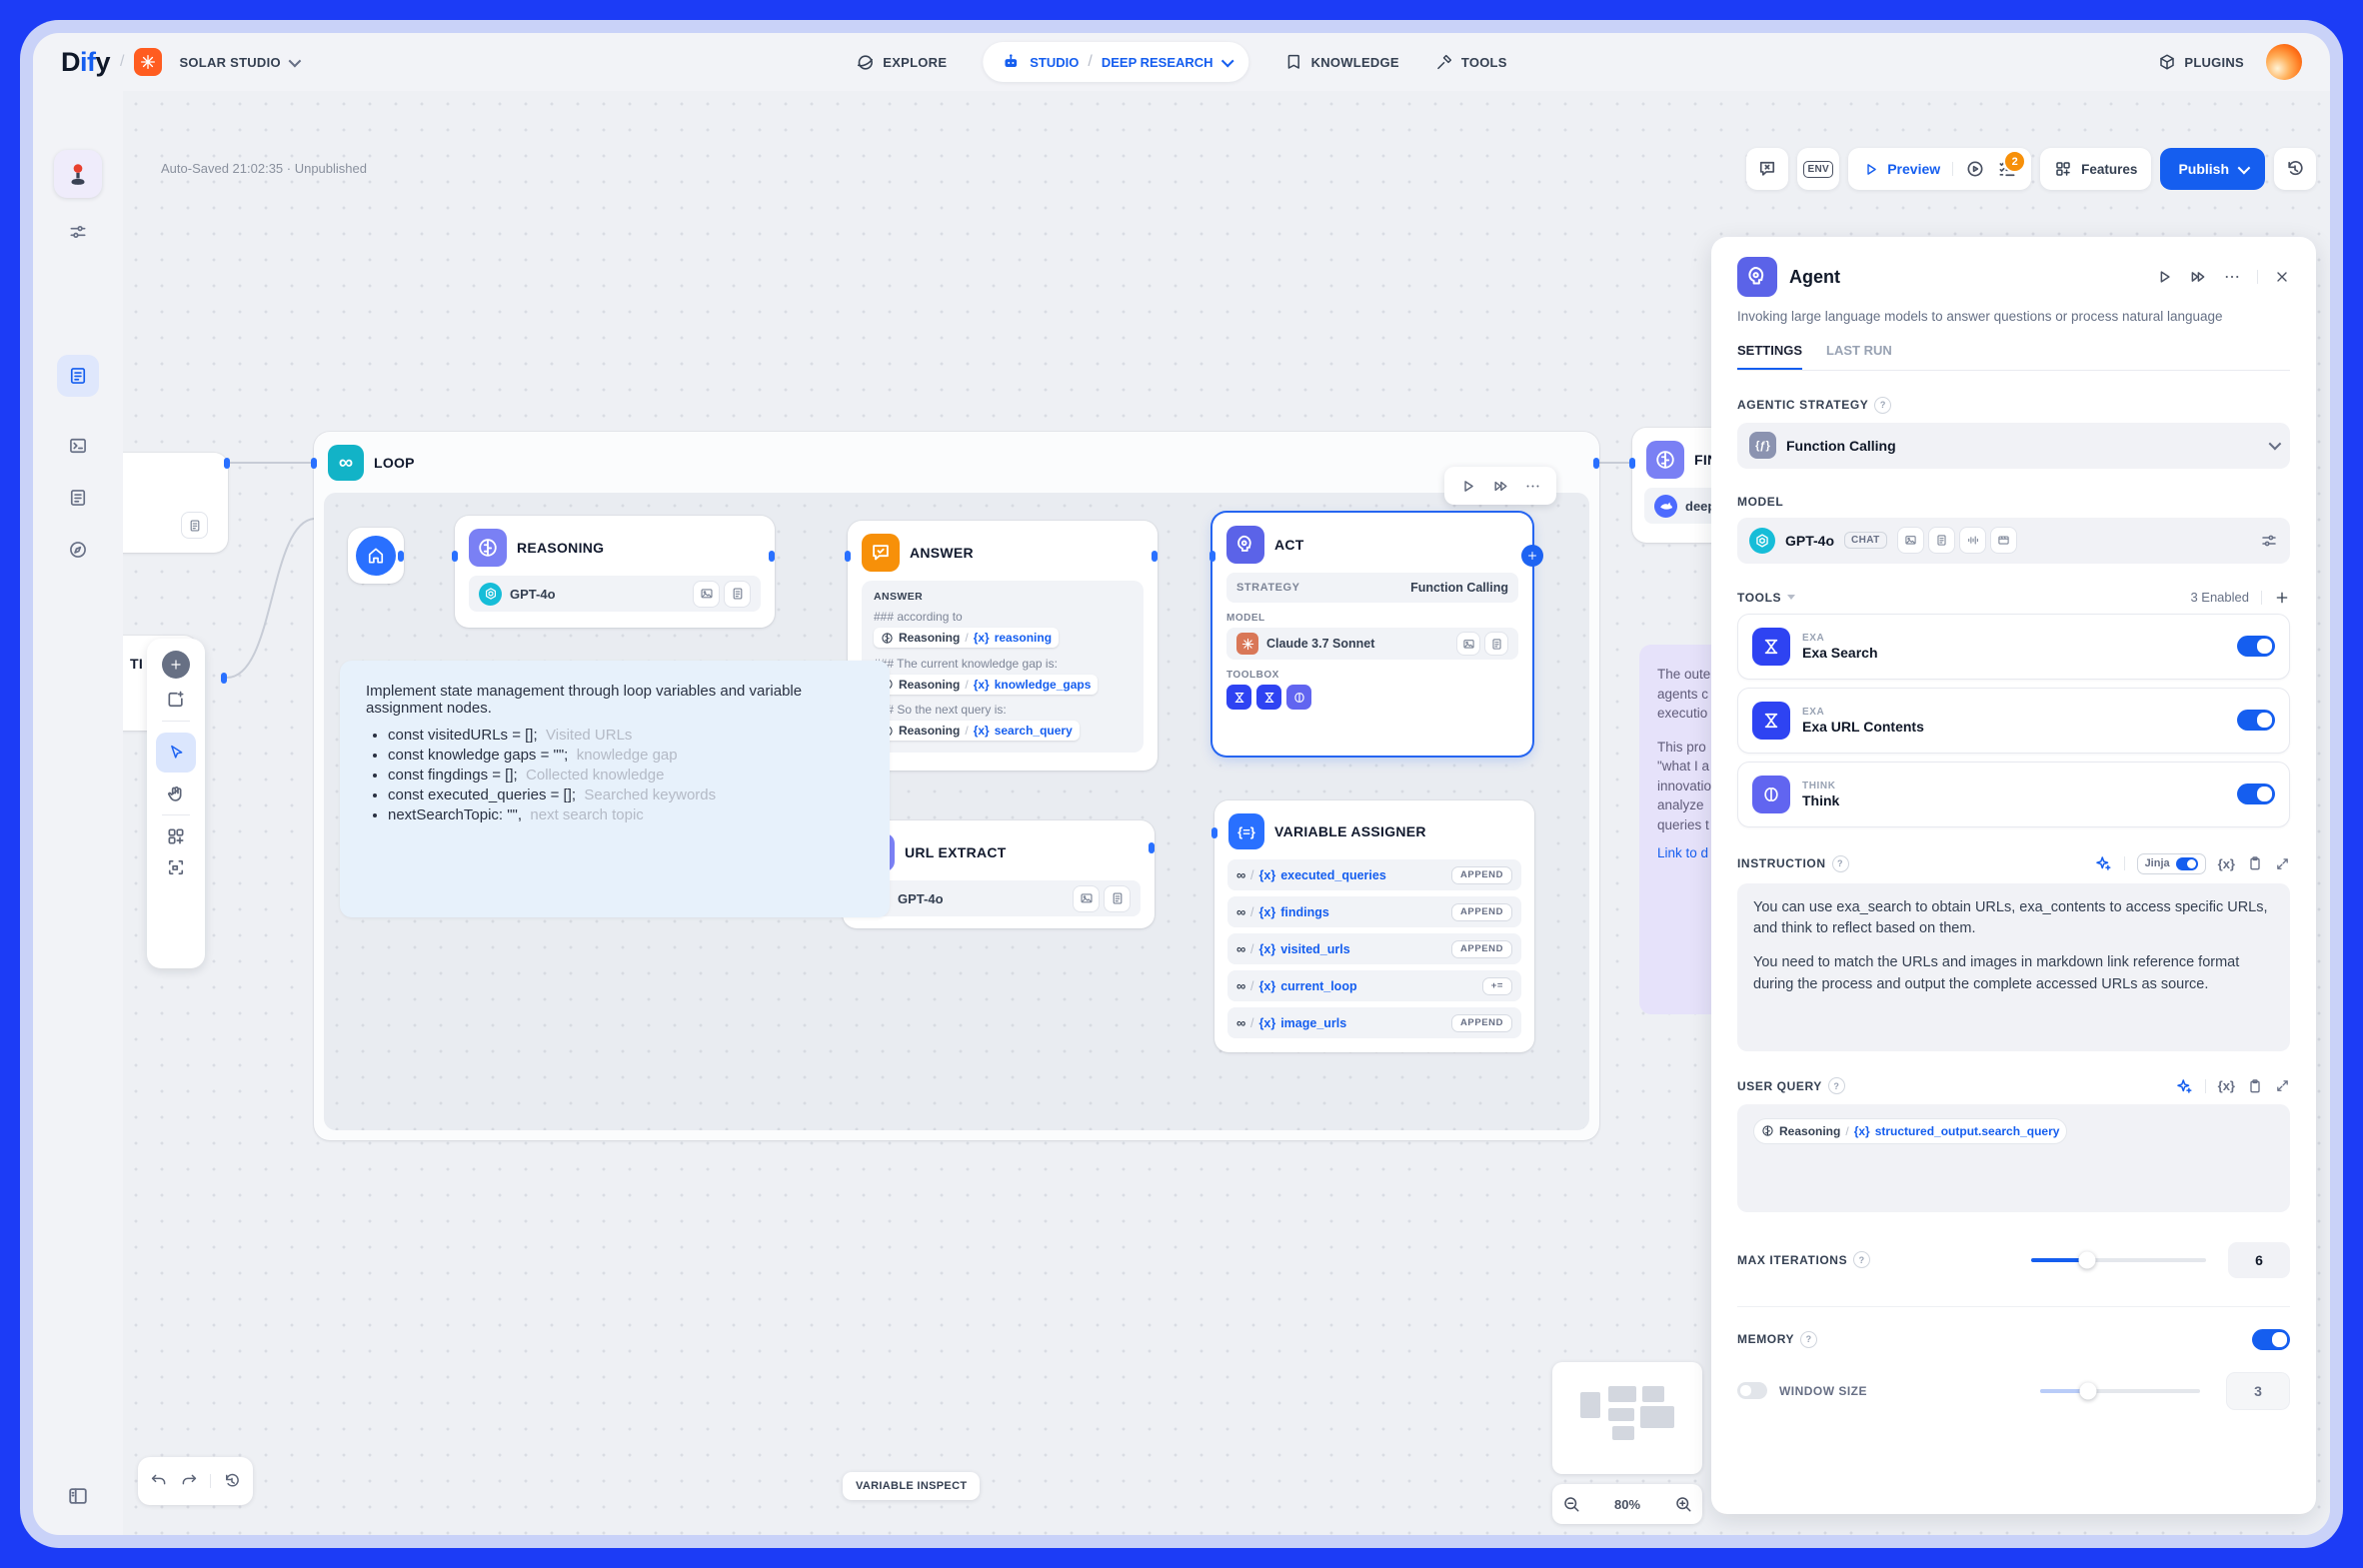  What do you see at coordinates (912, 1486) in the screenshot?
I see `variable-inspect-button: VARIABLE INSPECT` at bounding box center [912, 1486].